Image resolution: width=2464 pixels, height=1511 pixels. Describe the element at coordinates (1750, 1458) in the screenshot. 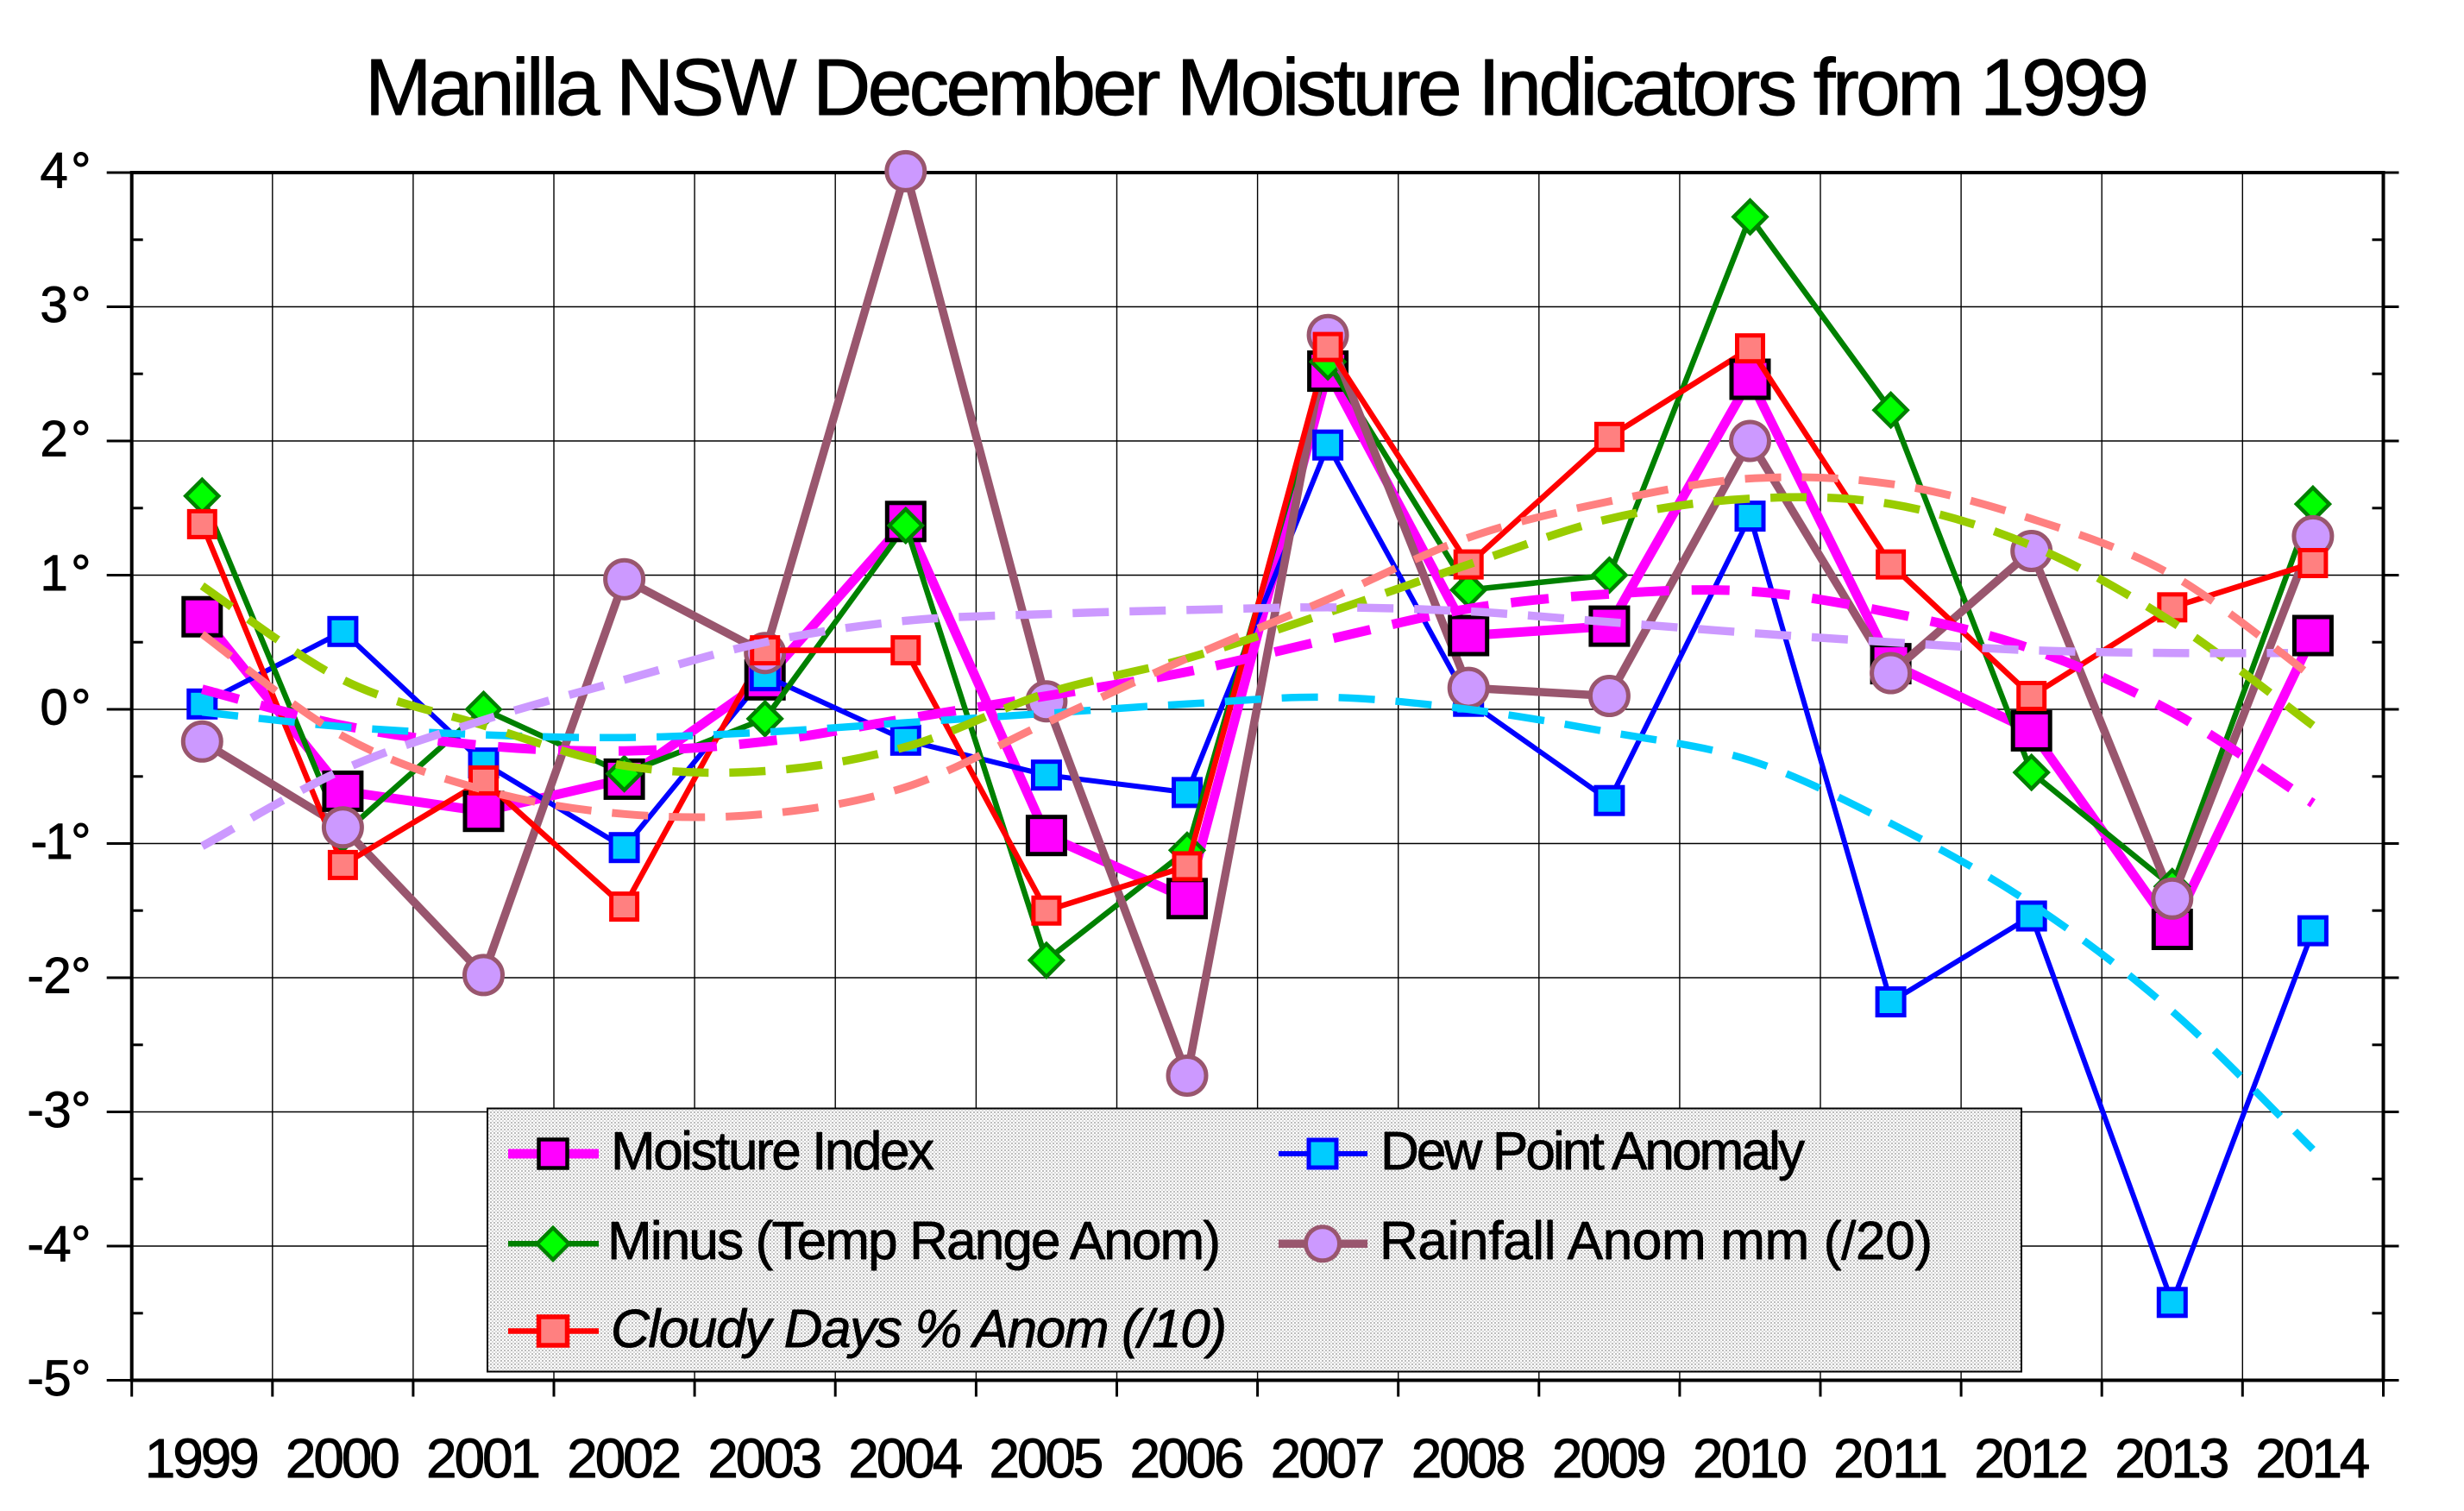

I see `svg-text: 2010` at that location.